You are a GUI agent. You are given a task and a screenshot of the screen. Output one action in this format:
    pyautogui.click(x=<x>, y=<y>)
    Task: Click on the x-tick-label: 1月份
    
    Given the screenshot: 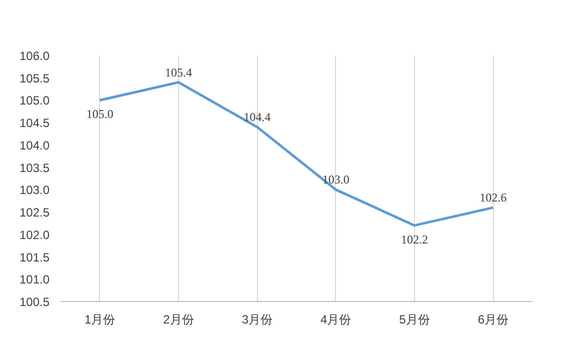 What is the action you would take?
    pyautogui.click(x=100, y=319)
    